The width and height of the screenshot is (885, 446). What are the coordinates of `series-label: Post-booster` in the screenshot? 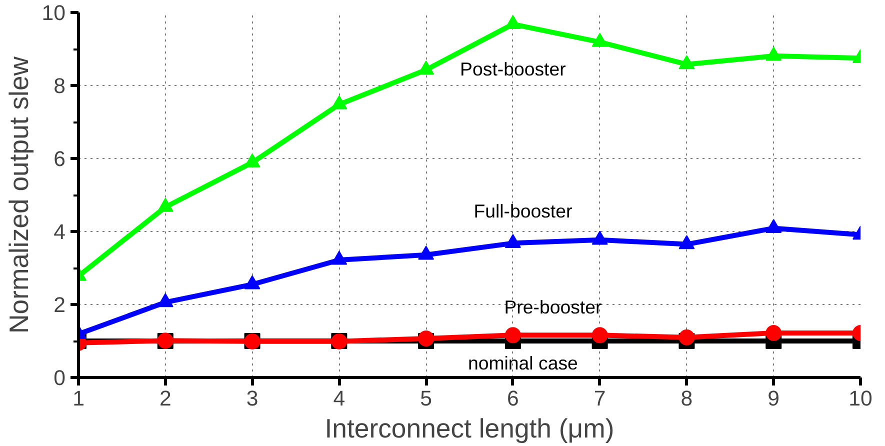 It's located at (513, 69).